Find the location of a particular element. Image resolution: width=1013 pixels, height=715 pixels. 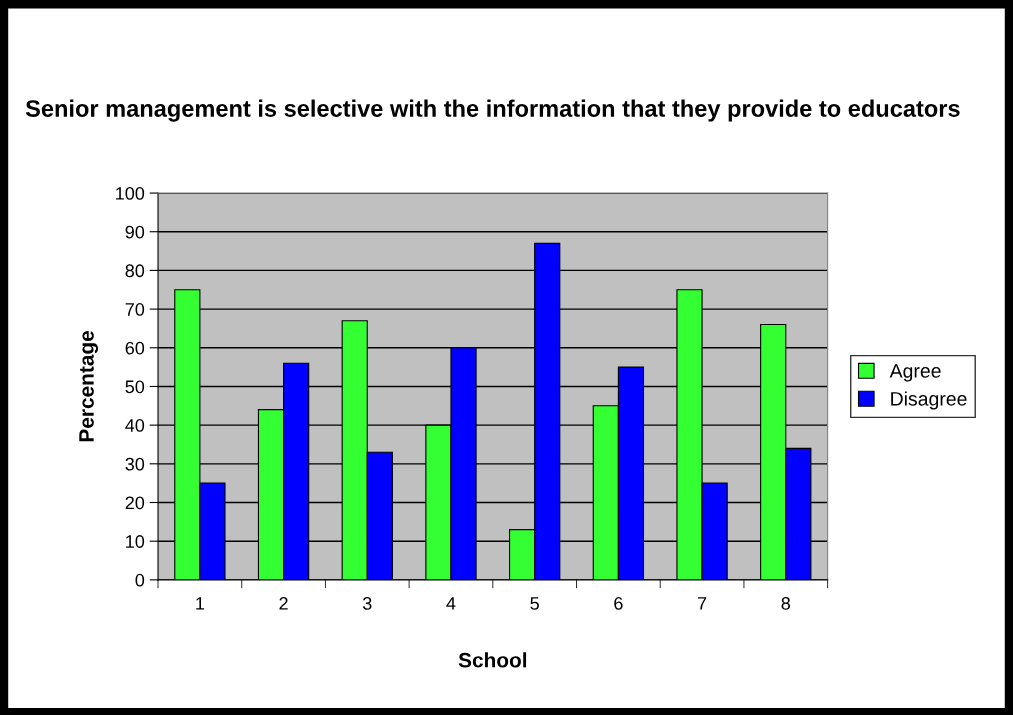

y-tick-label: 50 is located at coordinates (135, 387).